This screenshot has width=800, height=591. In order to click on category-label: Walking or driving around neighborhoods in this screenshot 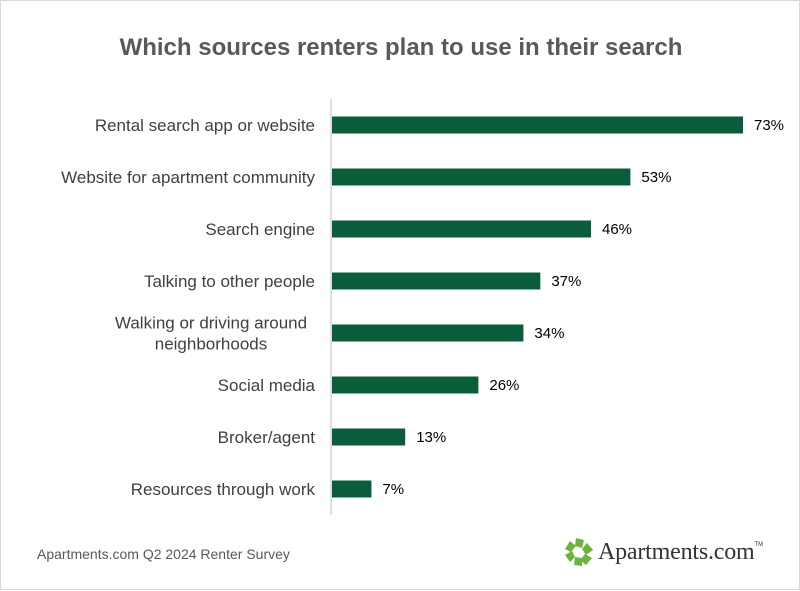, I will do `click(211, 334)`.